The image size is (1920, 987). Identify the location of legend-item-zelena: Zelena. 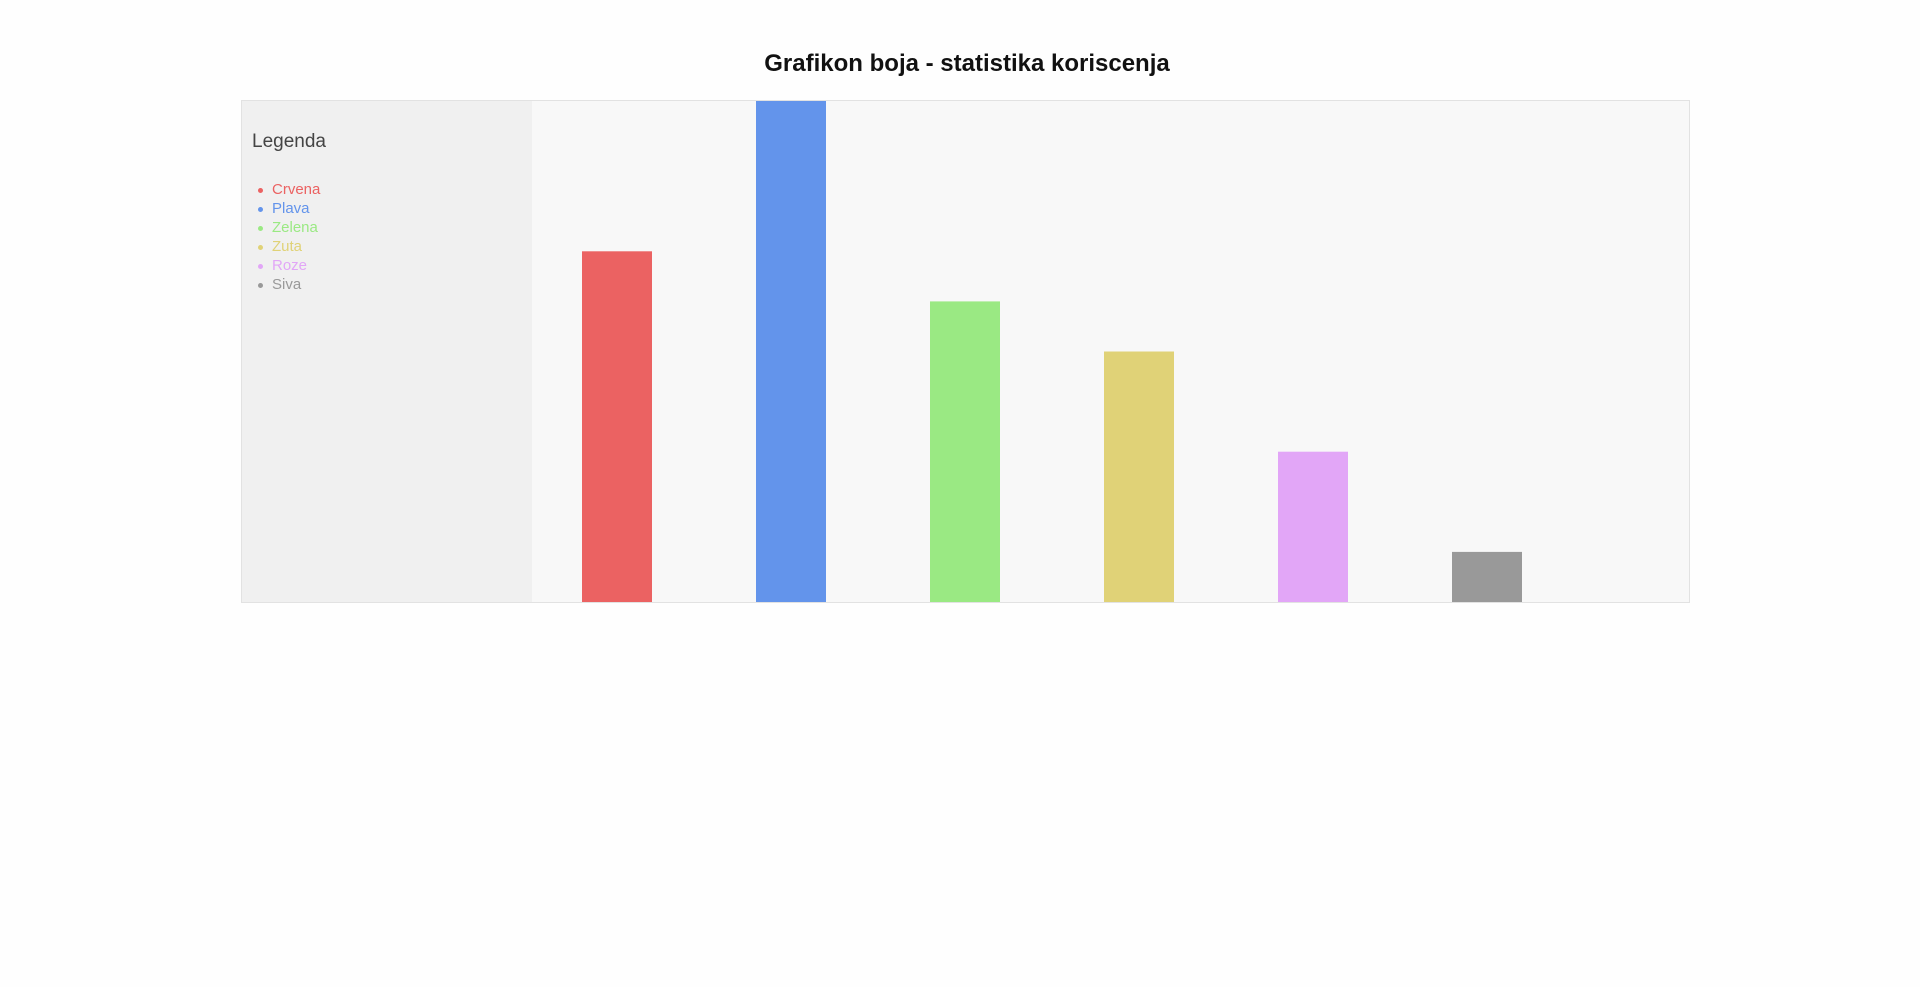
(288, 227).